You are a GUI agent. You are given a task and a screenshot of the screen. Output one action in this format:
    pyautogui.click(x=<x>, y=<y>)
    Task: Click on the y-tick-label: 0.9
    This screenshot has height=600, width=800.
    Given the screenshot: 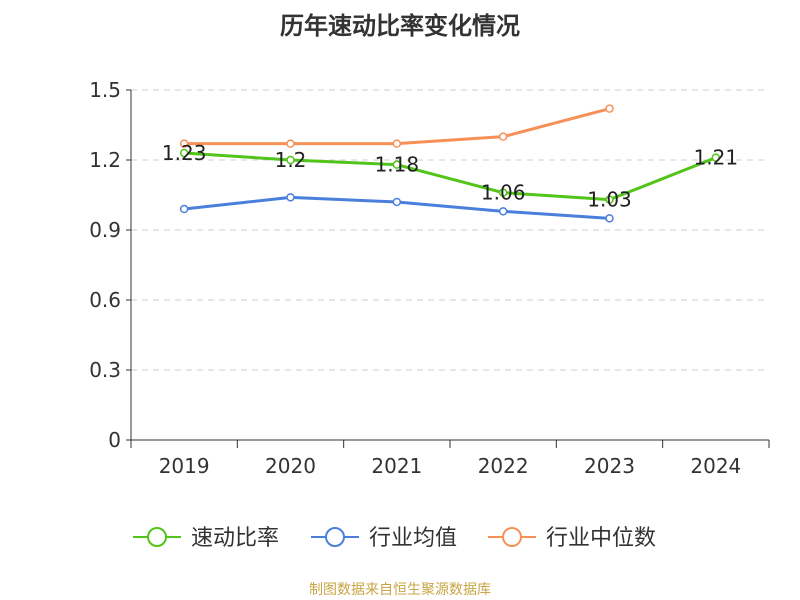 What is the action you would take?
    pyautogui.click(x=105, y=230)
    